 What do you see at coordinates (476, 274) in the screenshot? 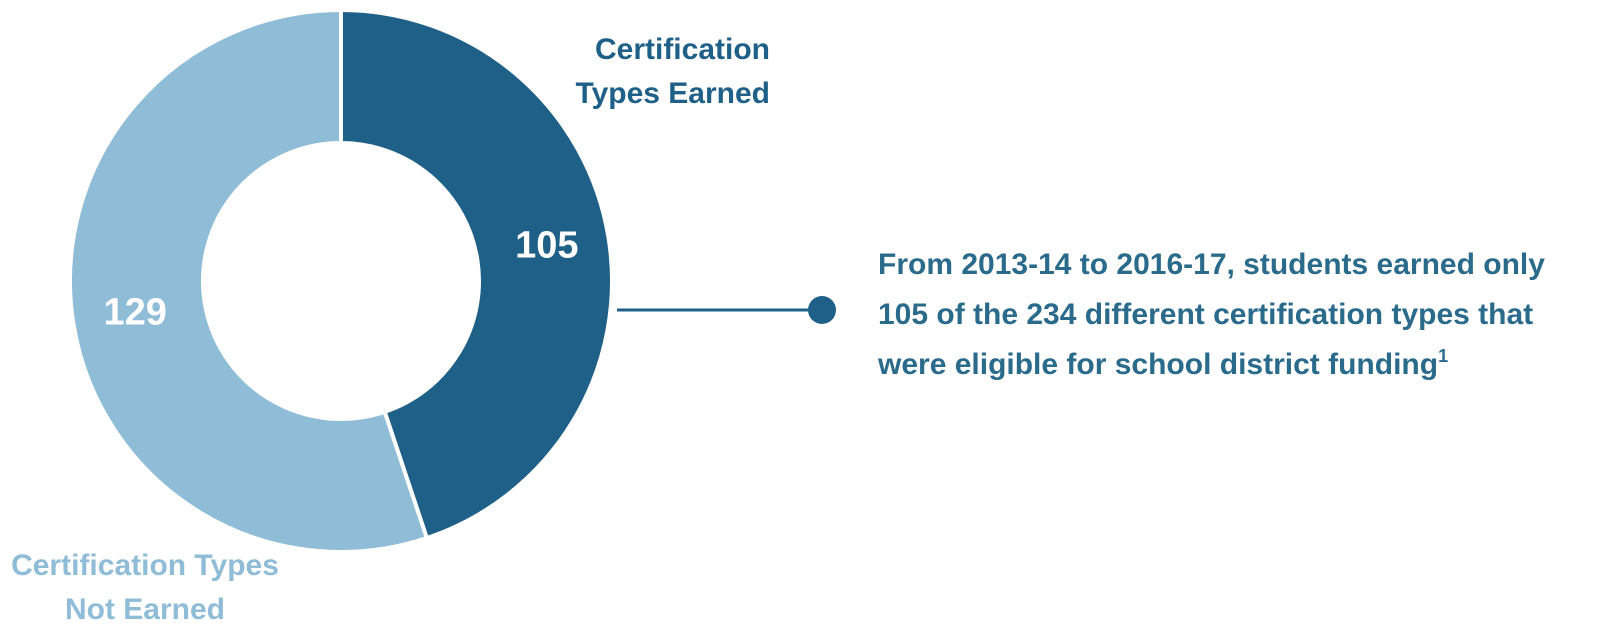
I see `slice` at bounding box center [476, 274].